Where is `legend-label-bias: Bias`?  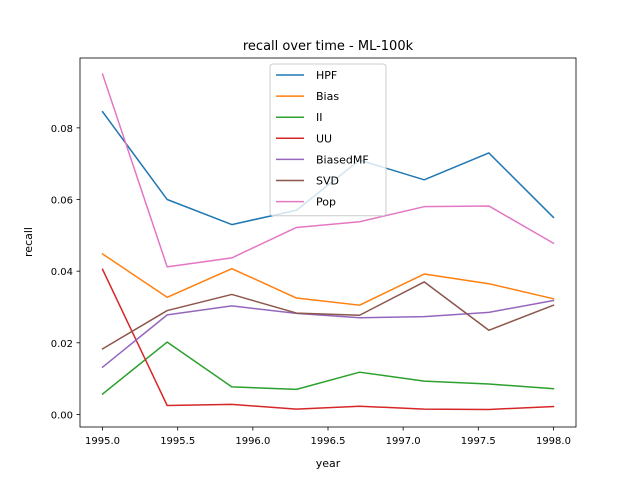 legend-label-bias: Bias is located at coordinates (327, 96).